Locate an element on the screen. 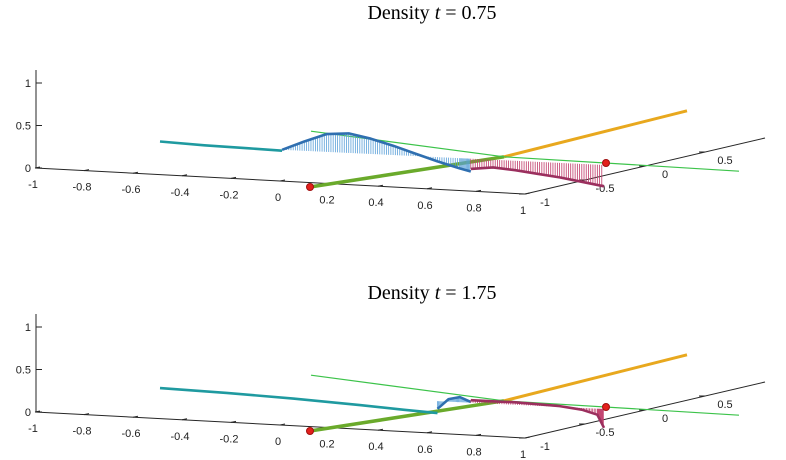 The height and width of the screenshot is (460, 786). y-tick-label: -0.5 is located at coordinates (605, 433).